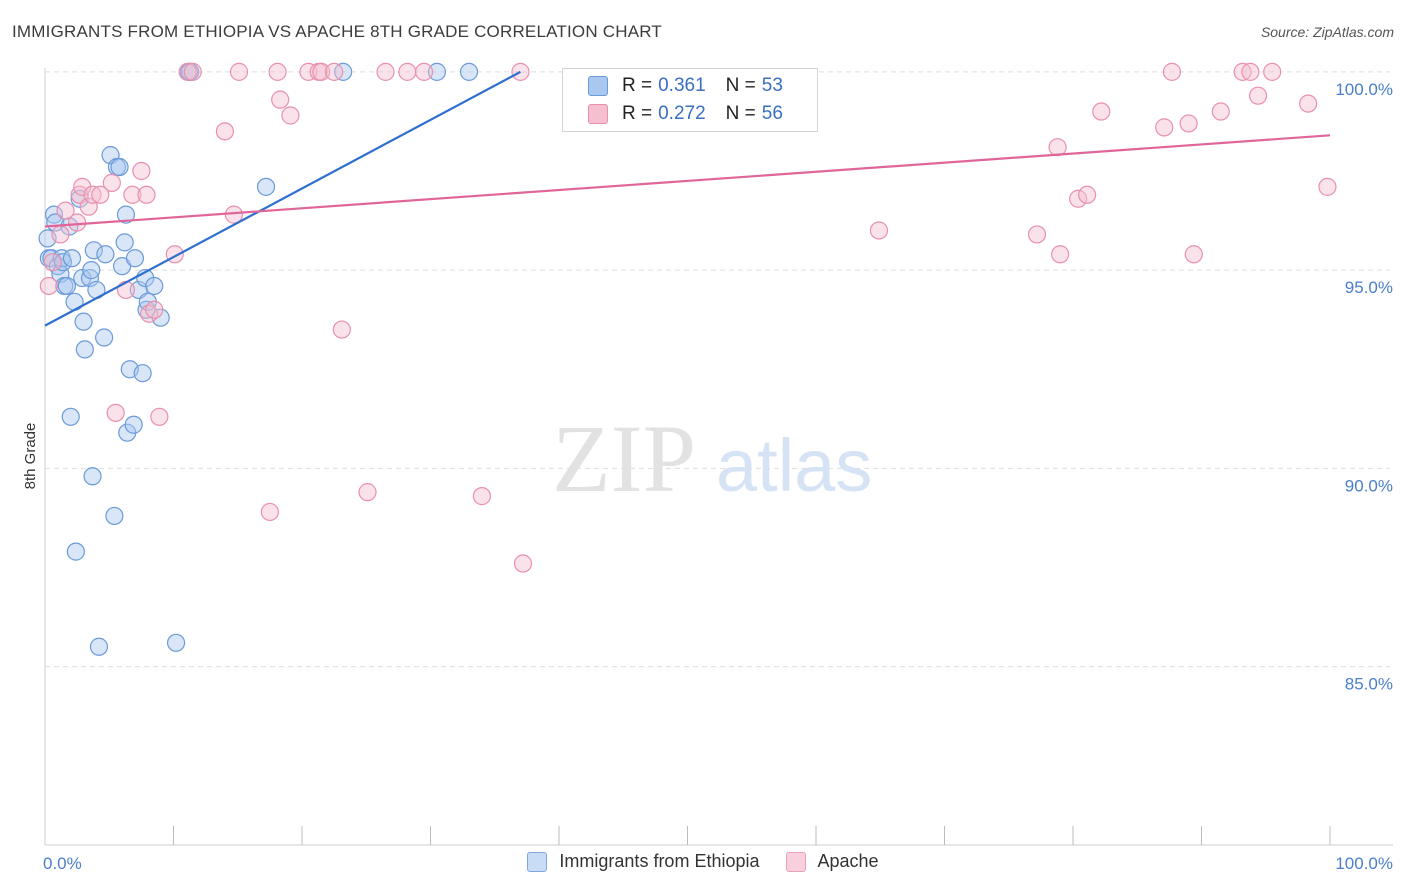 This screenshot has height=892, width=1406. I want to click on x-tick-label-start: 0.0%, so click(62, 863).